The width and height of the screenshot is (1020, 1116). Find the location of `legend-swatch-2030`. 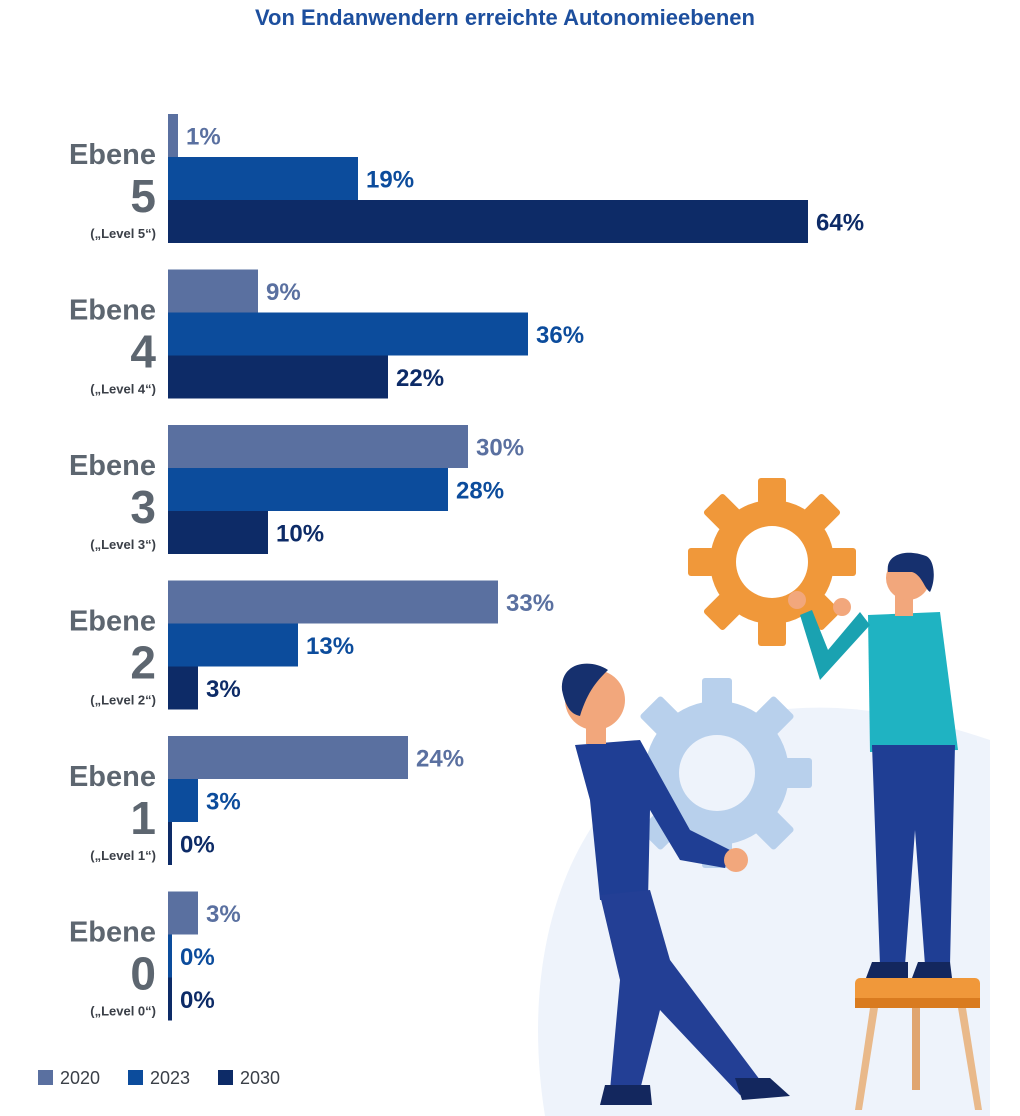

legend-swatch-2030 is located at coordinates (225, 1077).